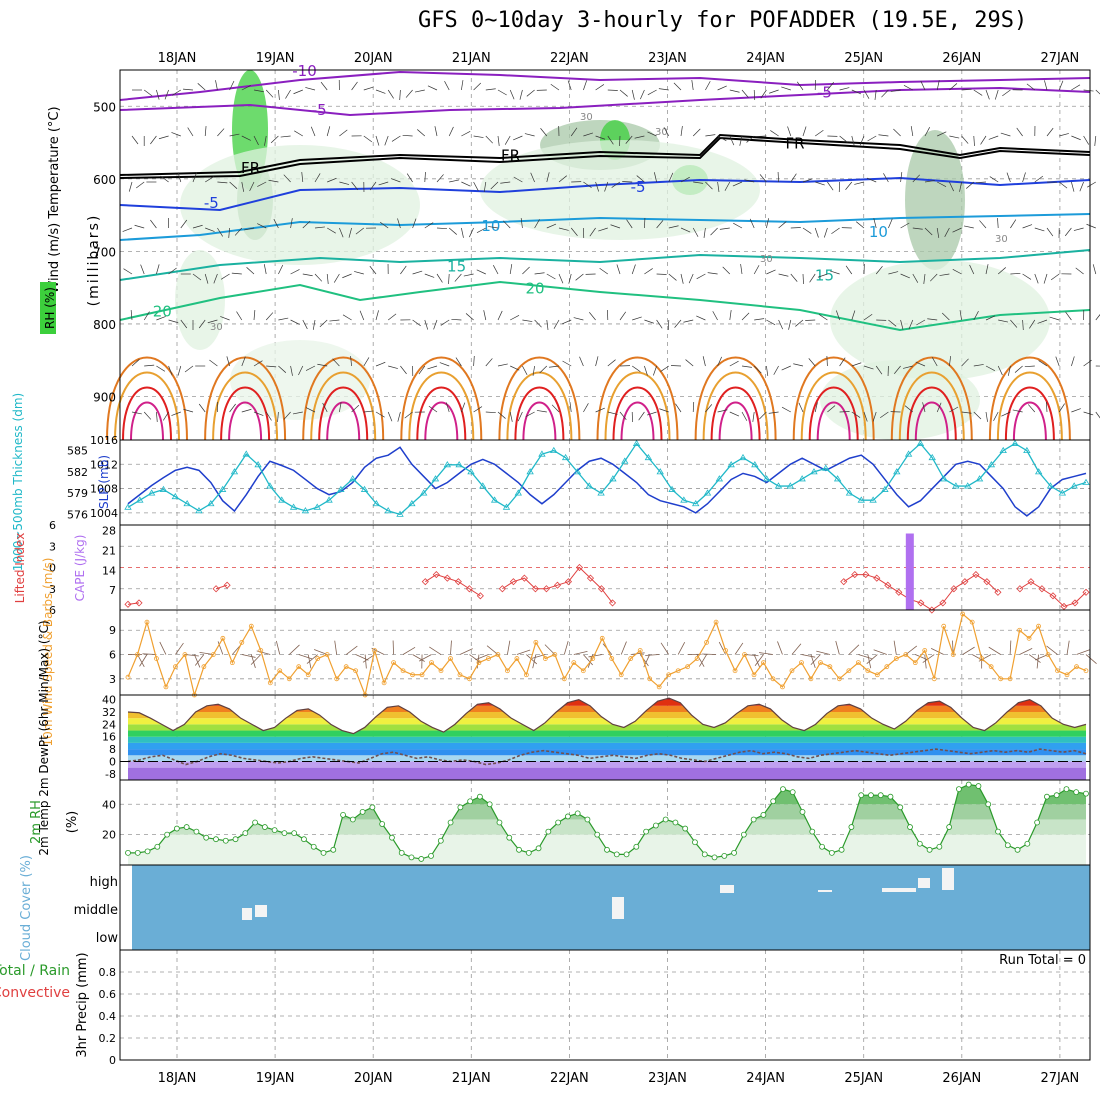 The width and height of the screenshot is (1100, 1100). I want to click on slp-ylabel: SLP (mb), so click(104, 482).